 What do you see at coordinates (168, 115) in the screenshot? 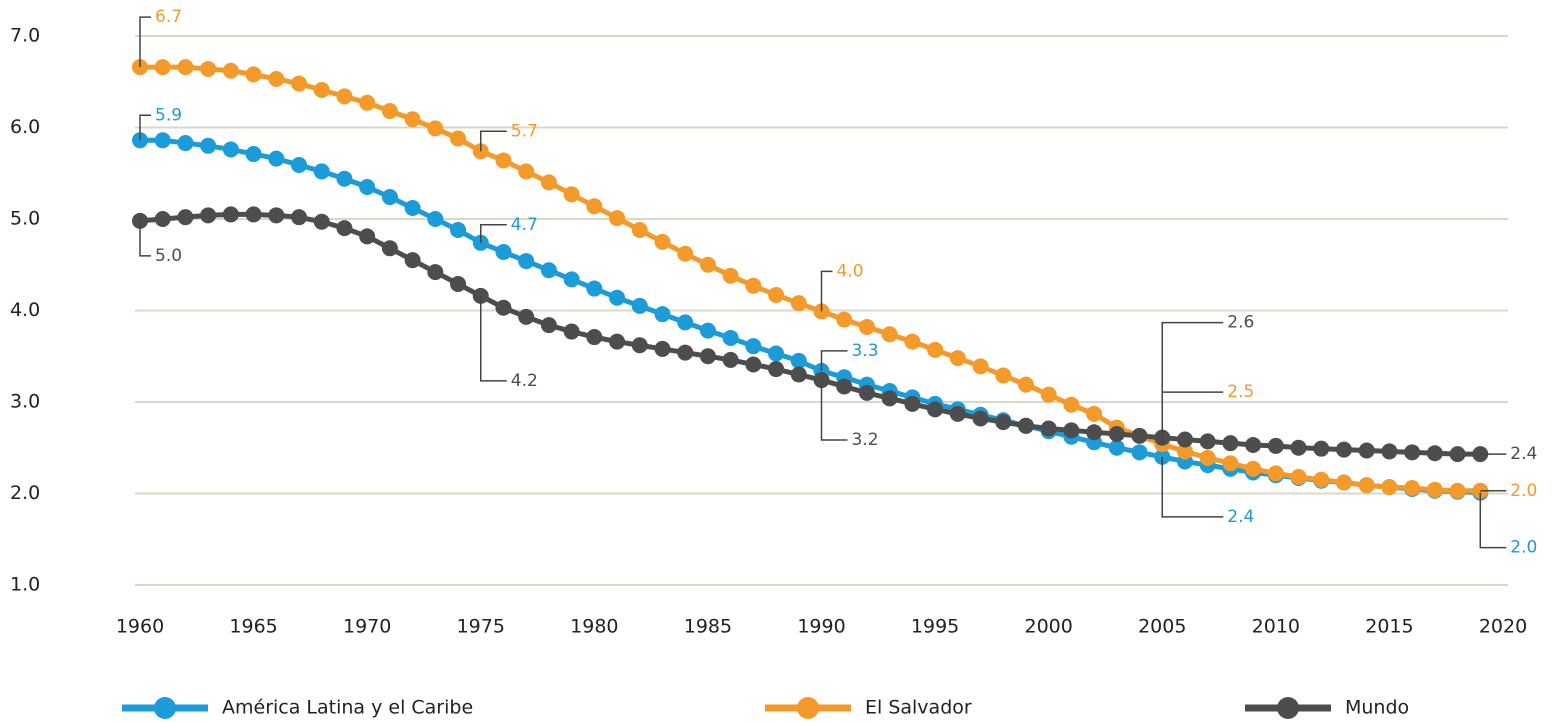
I see `data-label: 5.9` at bounding box center [168, 115].